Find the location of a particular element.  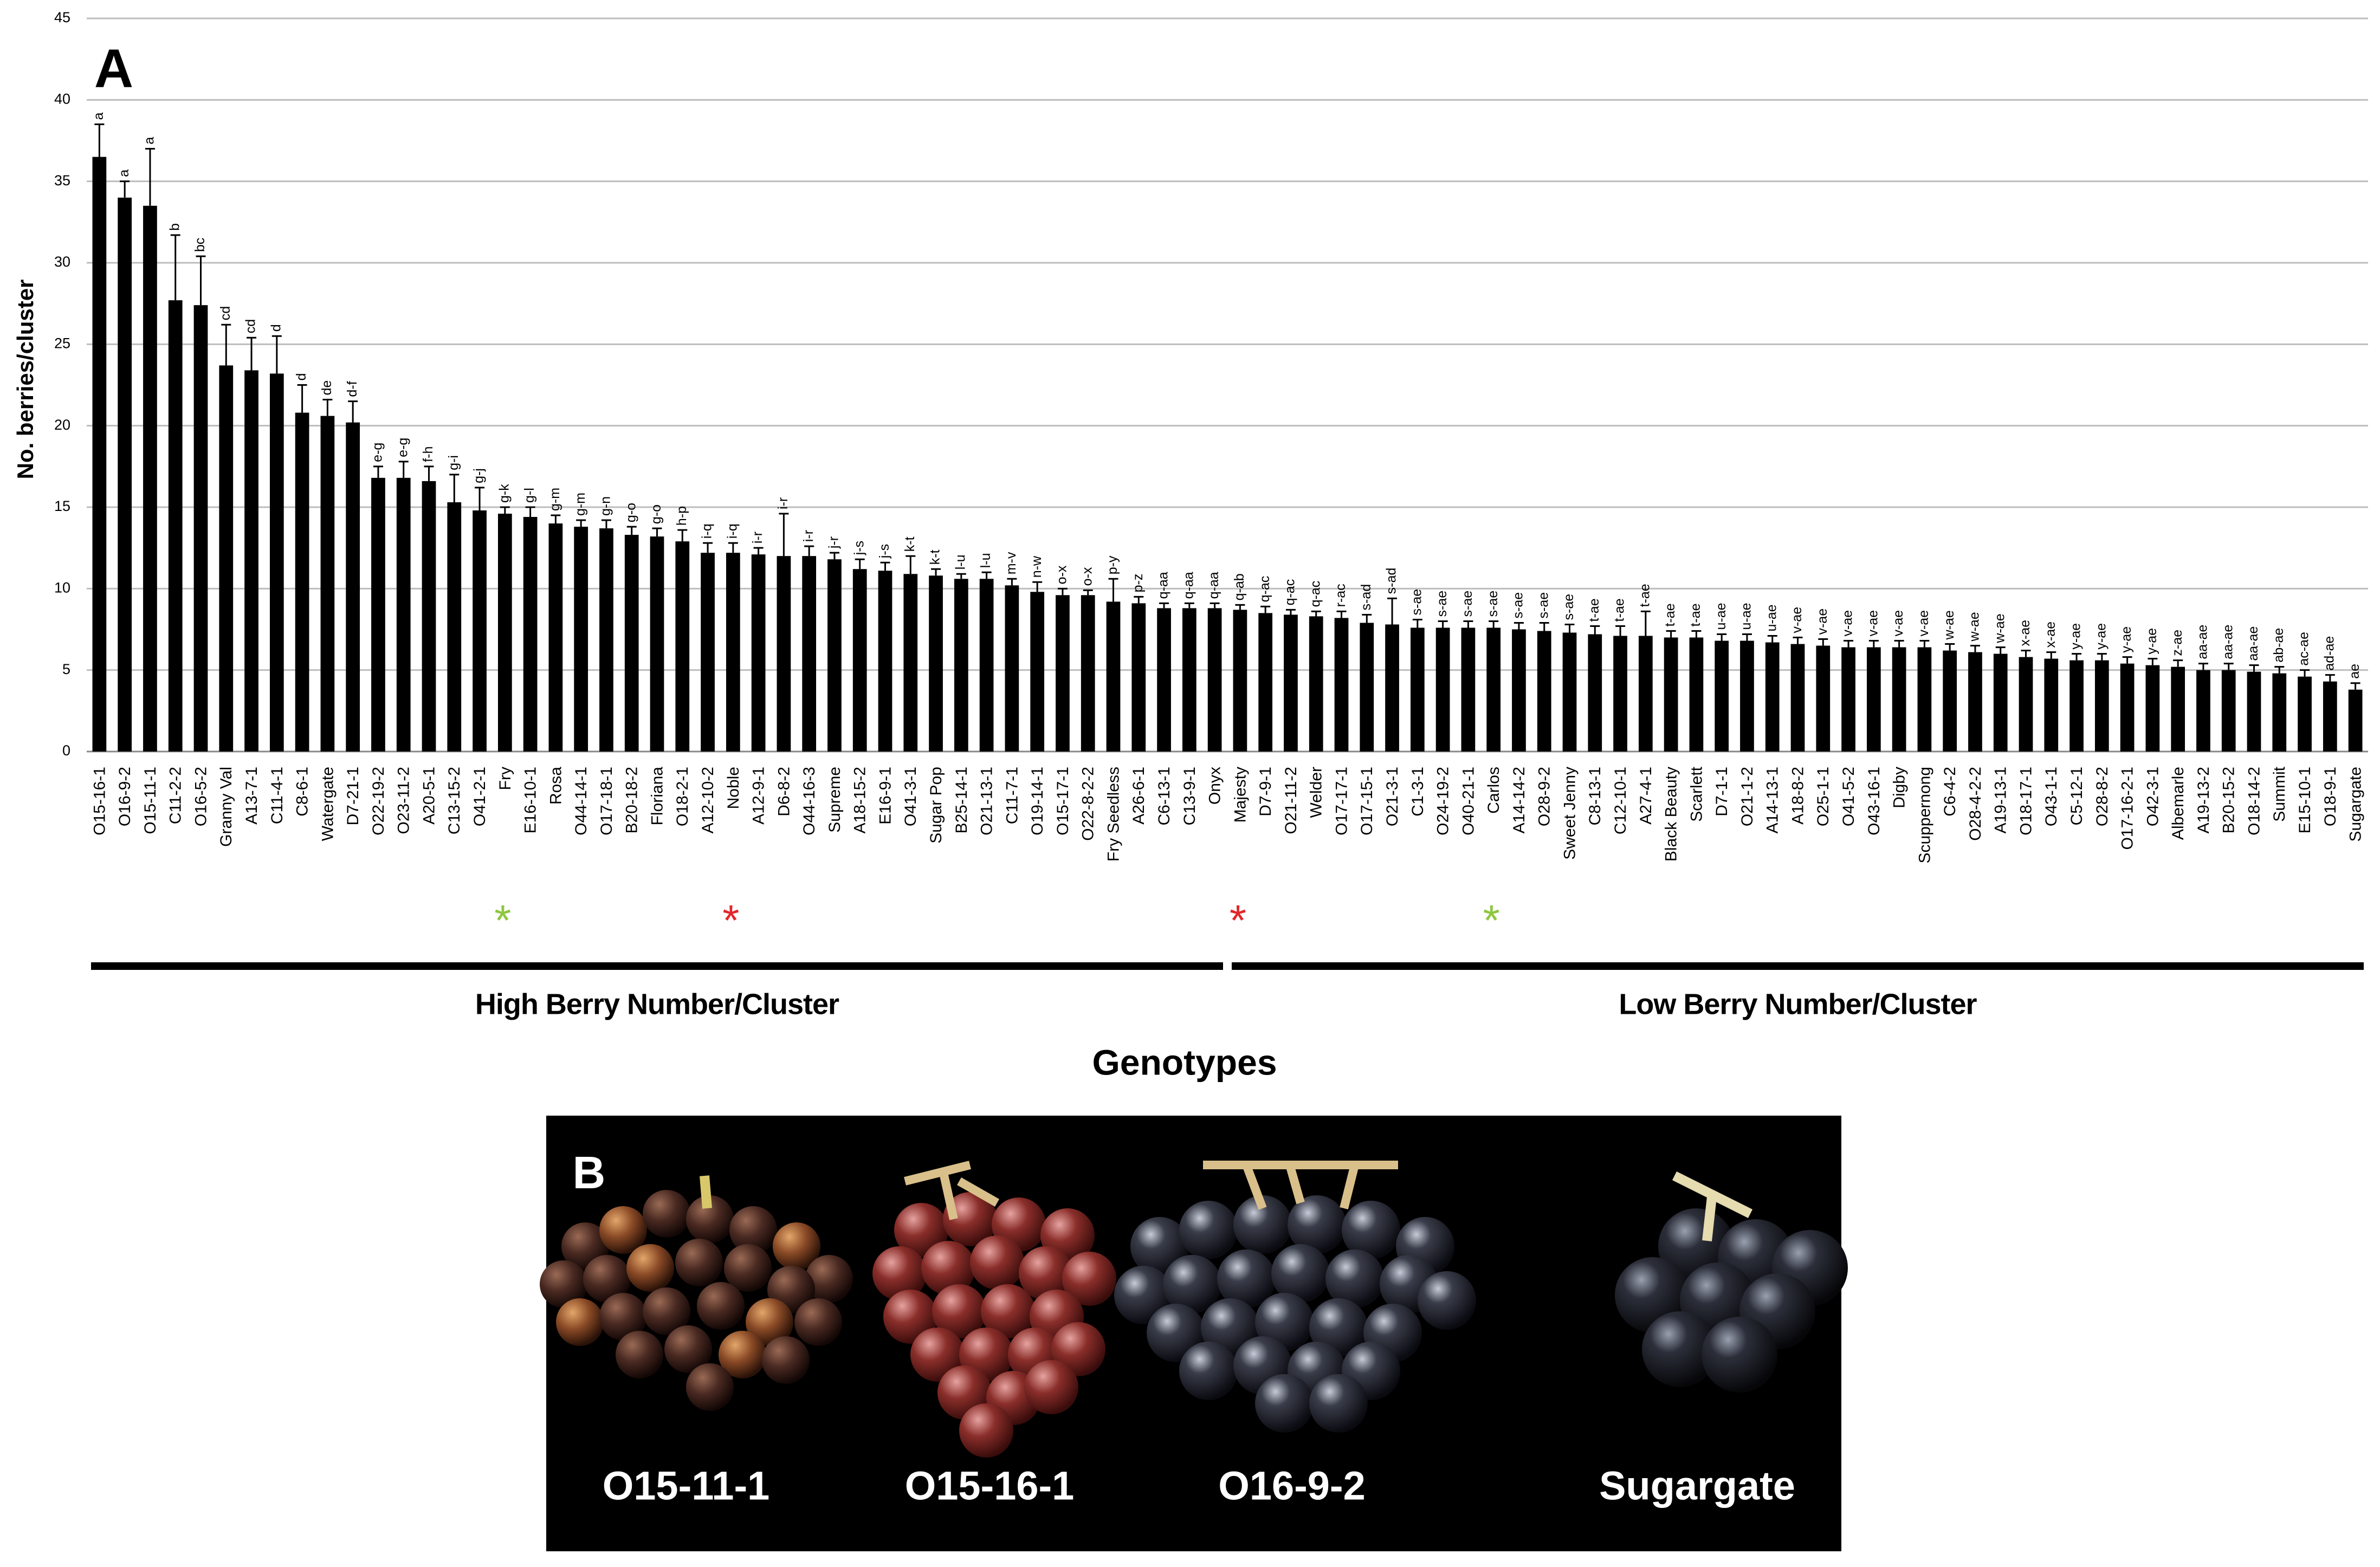

y-tick-label: 30 is located at coordinates (62, 262).